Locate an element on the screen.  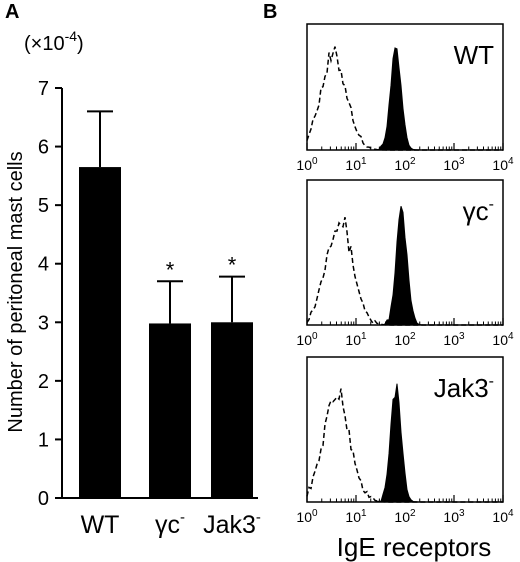
y-tick-label: 5 is located at coordinates (43, 206).